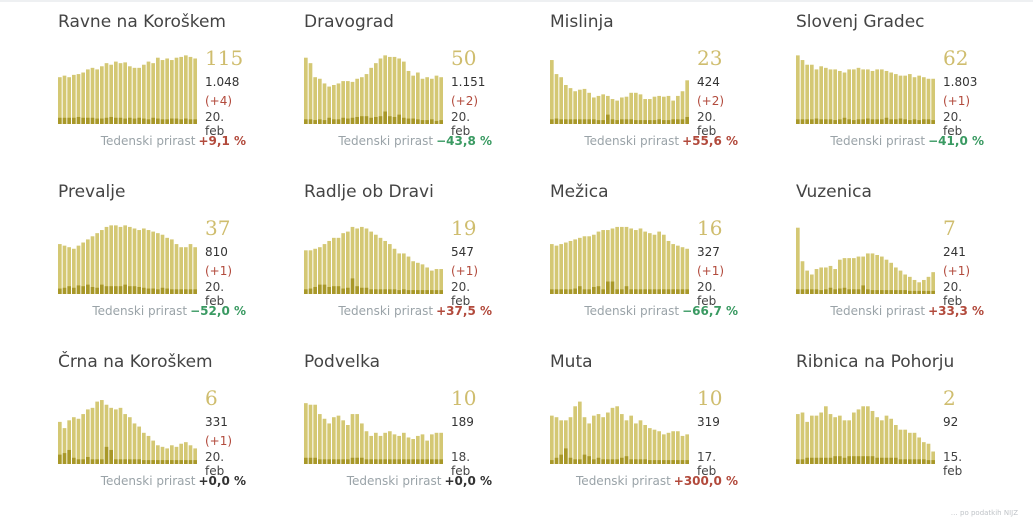  What do you see at coordinates (954, 252) in the screenshot?
I see `total-cases: 241` at bounding box center [954, 252].